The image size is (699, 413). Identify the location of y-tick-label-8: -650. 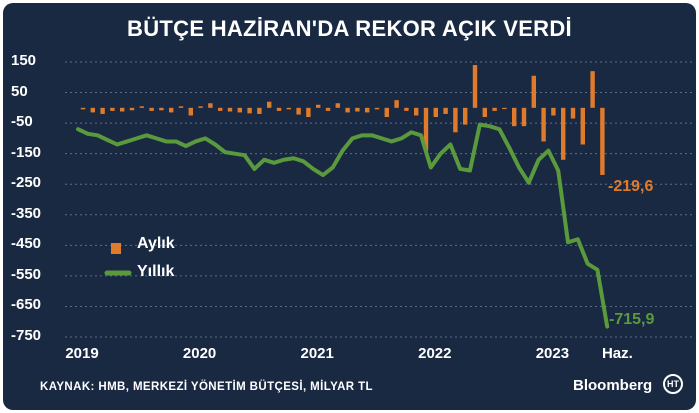
(26, 305).